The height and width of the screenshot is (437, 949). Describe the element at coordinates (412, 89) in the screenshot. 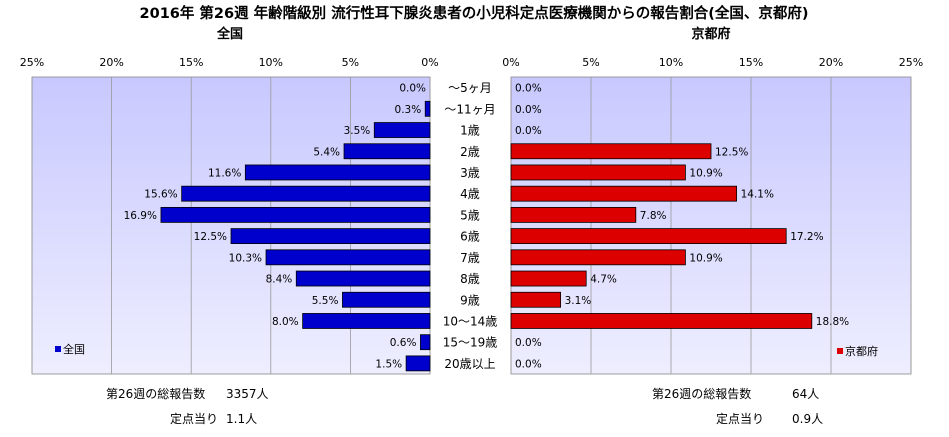

I see `data-label-left: 0.0%` at that location.